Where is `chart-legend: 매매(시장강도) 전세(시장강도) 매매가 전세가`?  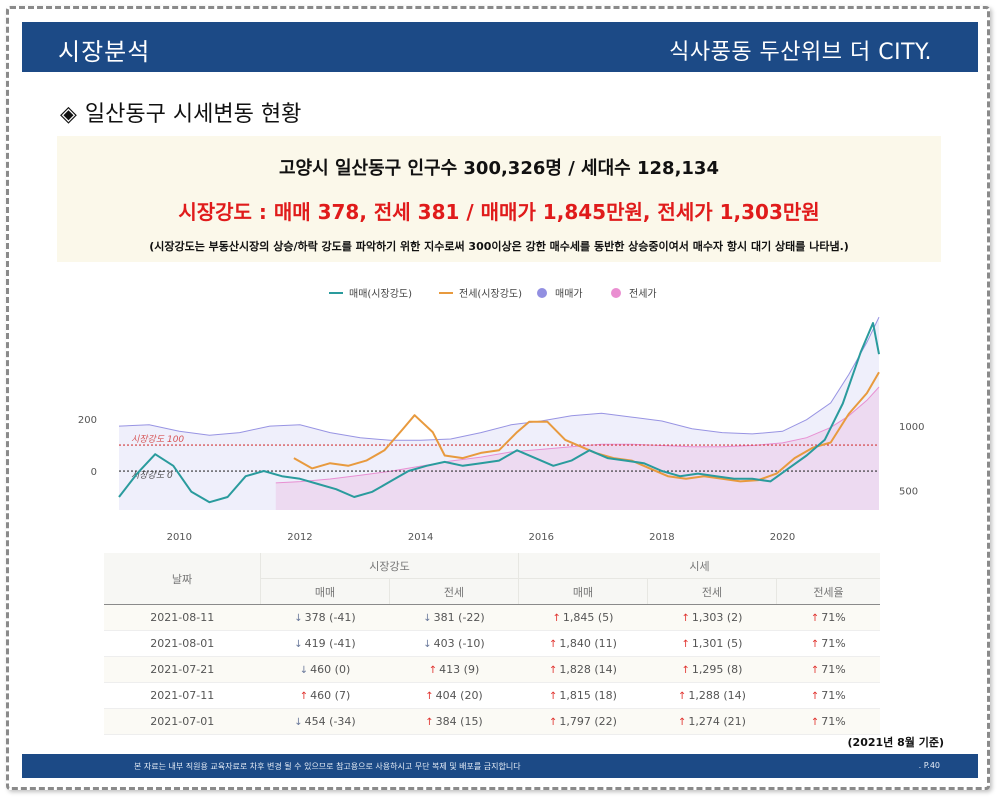 chart-legend: 매매(시장강도) 전세(시장강도) 매매가 전세가 is located at coordinates (493, 294).